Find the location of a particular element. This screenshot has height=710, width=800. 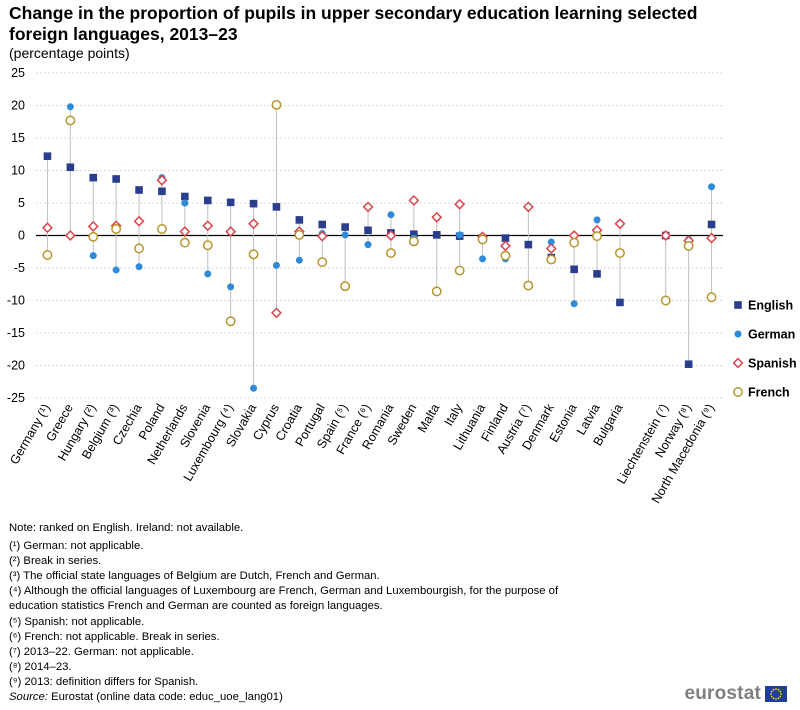

y-tick-label: 0 is located at coordinates (21, 236).